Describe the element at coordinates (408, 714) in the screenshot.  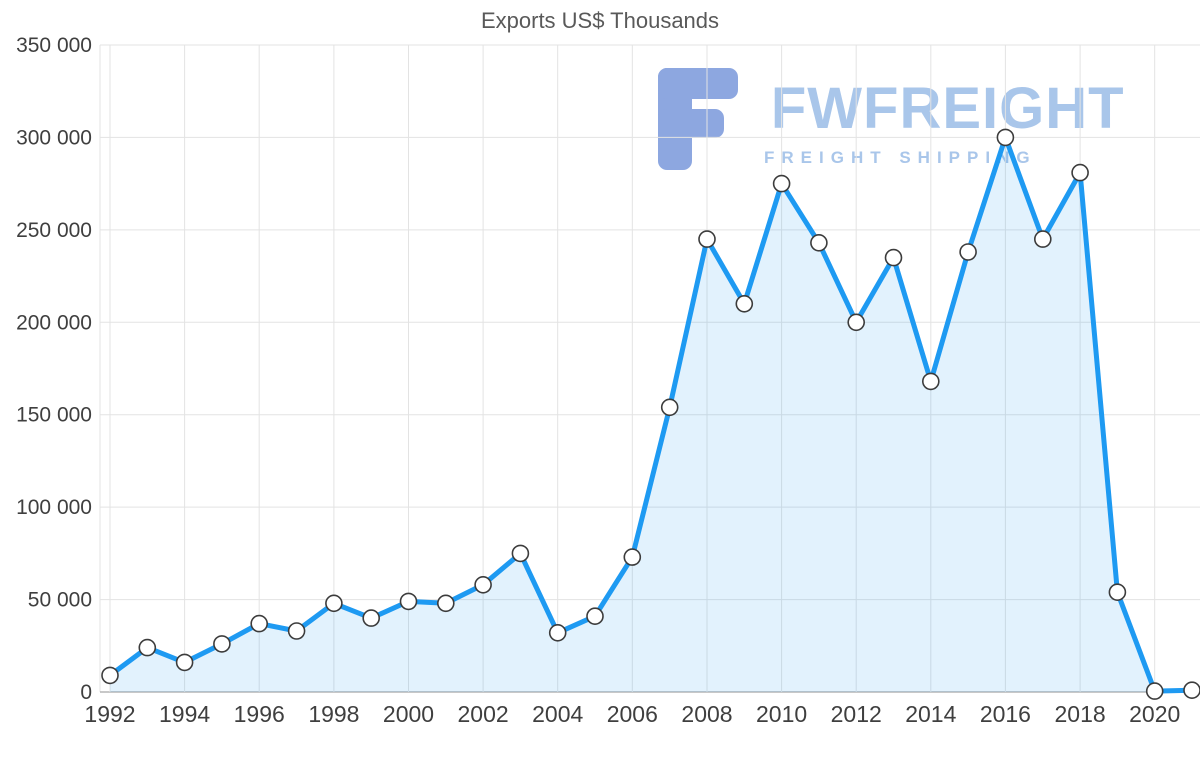
I see `x-axis-tick-label: 2000` at that location.